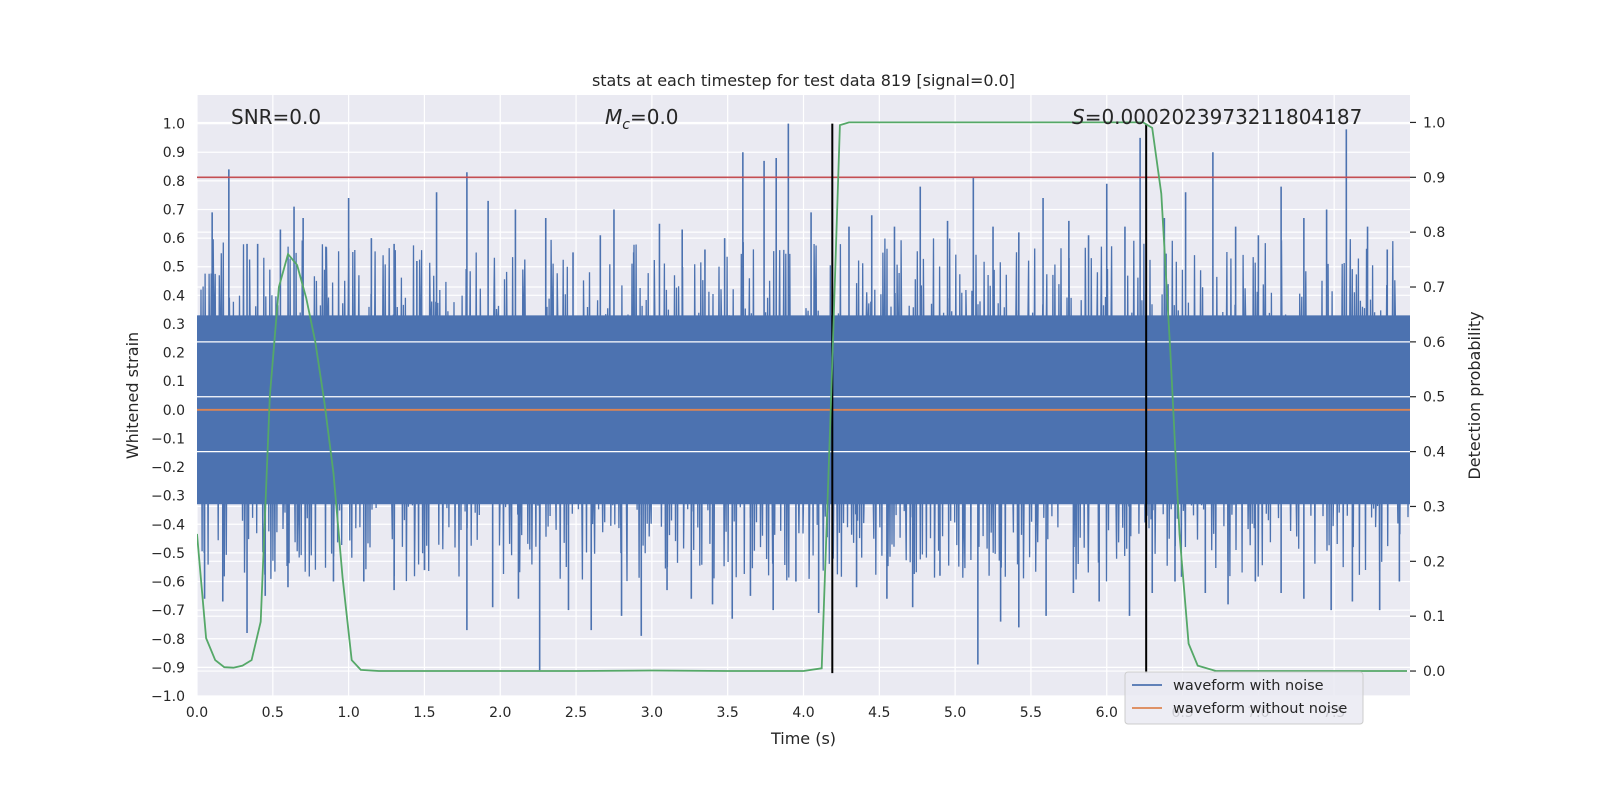 This screenshot has height=804, width=1600. Describe the element at coordinates (273, 713) in the screenshot. I see `x-tick-label: 0.5` at that location.